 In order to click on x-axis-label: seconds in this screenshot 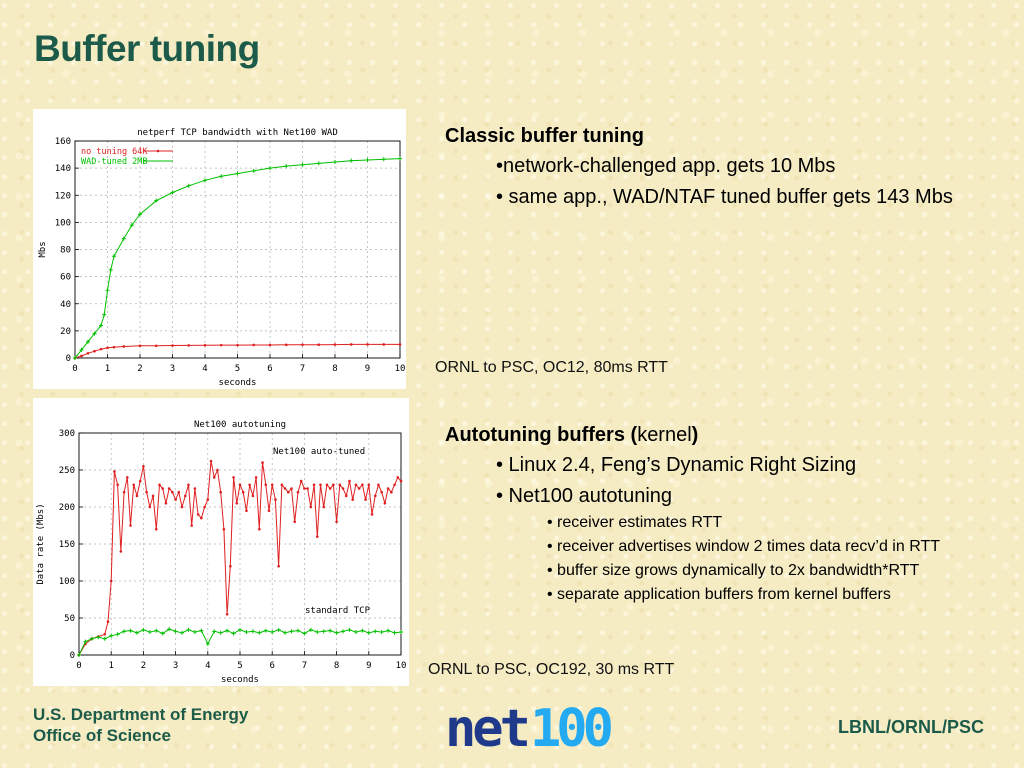, I will do `click(240, 680)`.